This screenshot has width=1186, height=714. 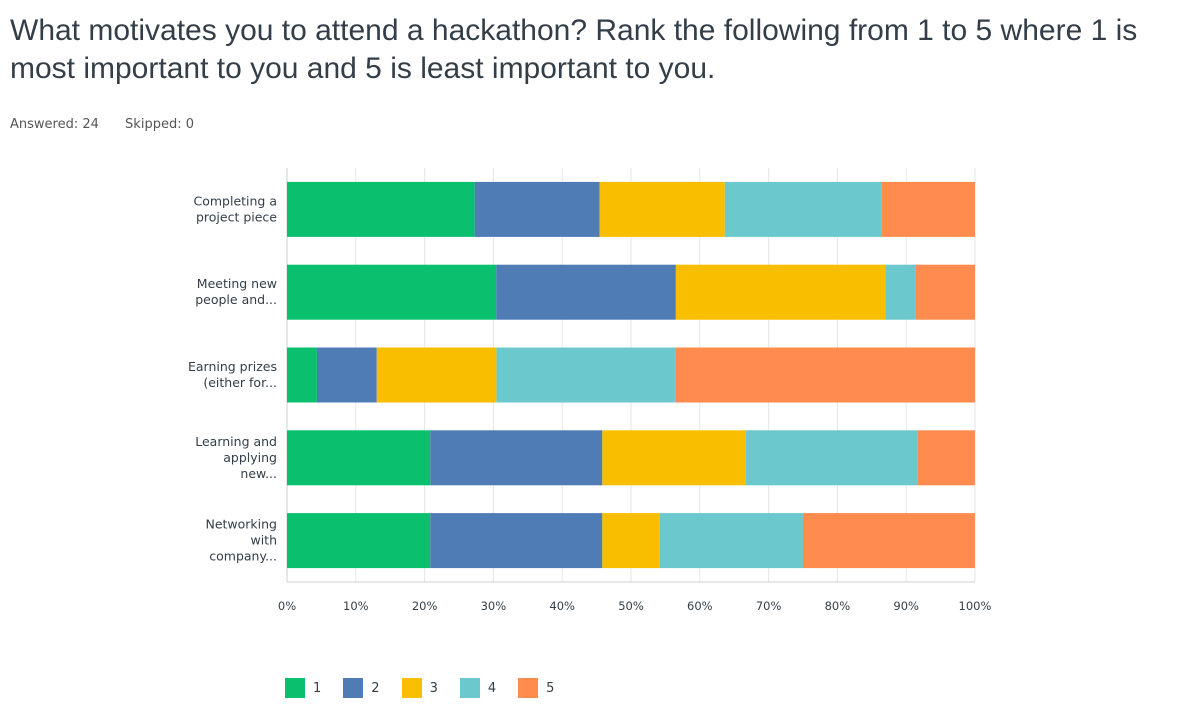 I want to click on x-tick-label: 90%, so click(x=906, y=606).